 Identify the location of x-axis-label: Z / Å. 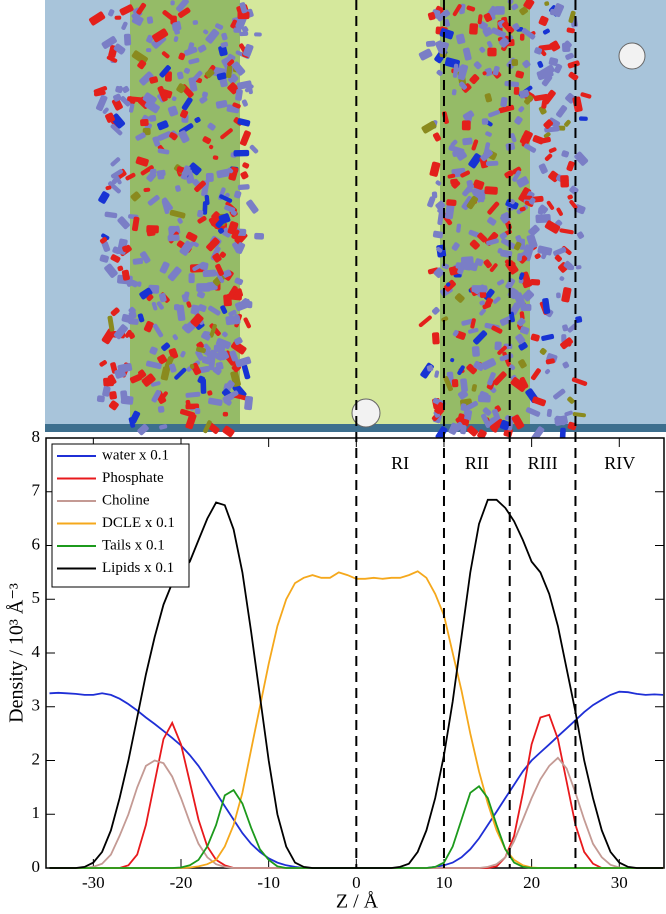
(357, 902).